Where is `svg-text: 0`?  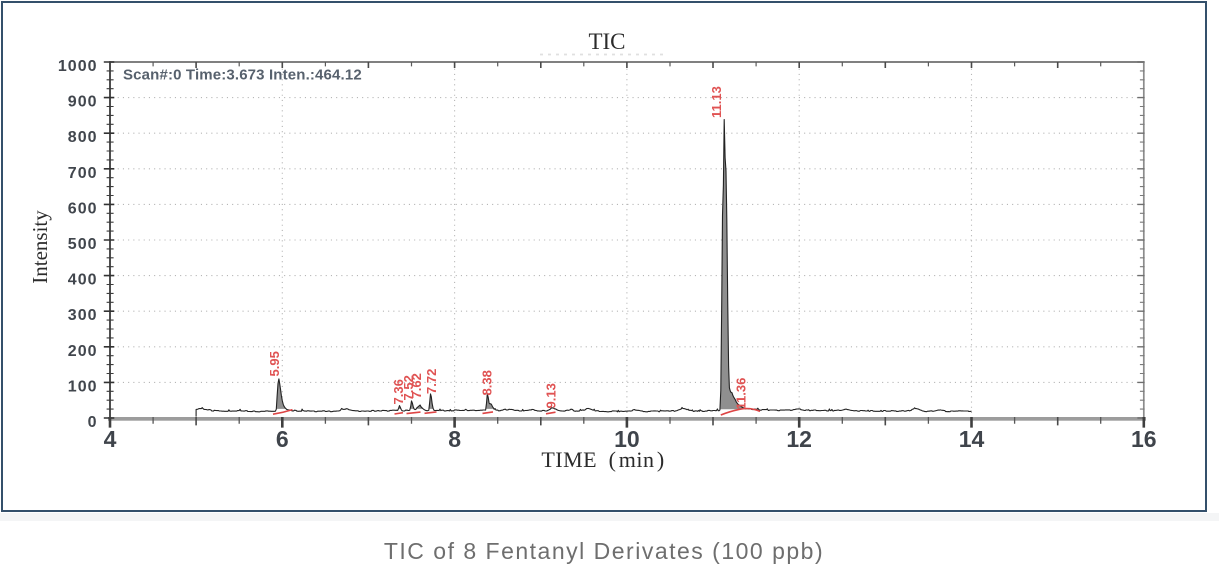 svg-text: 0 is located at coordinates (93, 422).